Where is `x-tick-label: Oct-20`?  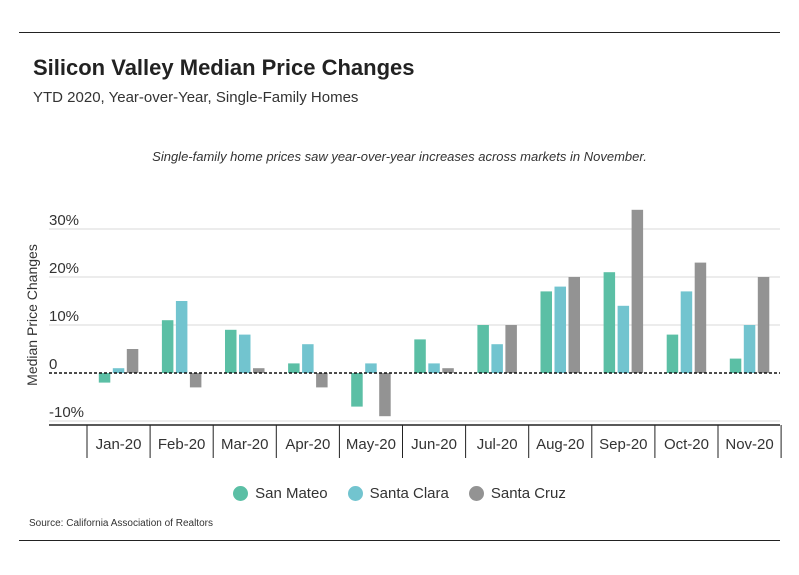 x-tick-label: Oct-20 is located at coordinates (686, 444).